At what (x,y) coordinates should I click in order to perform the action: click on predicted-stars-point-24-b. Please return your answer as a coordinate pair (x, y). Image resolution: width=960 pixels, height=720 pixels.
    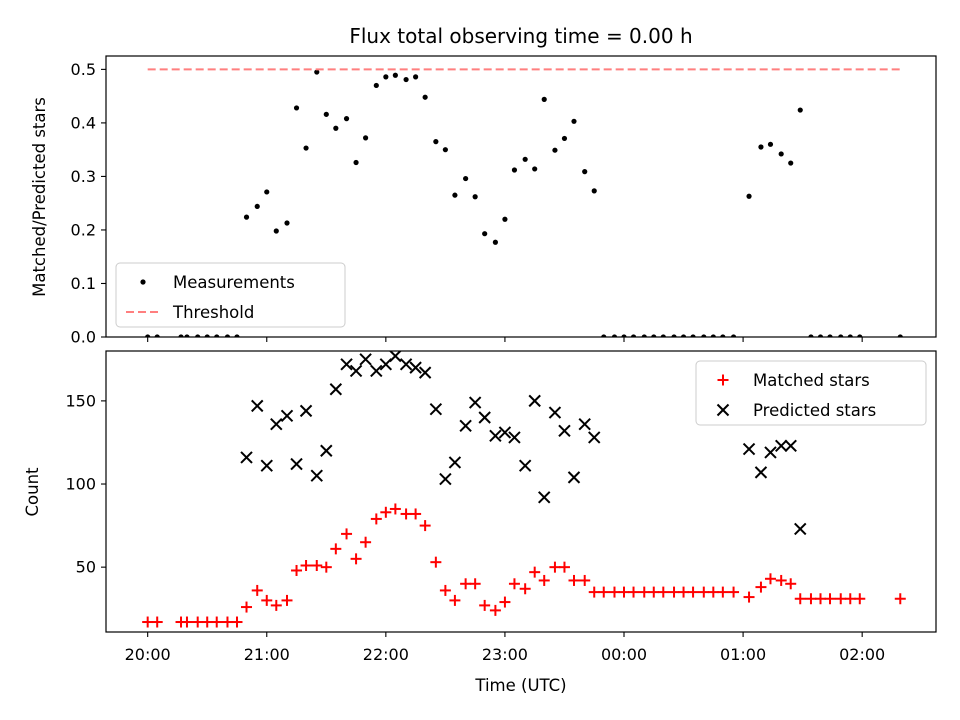
    Looking at the image, I should click on (484, 417).